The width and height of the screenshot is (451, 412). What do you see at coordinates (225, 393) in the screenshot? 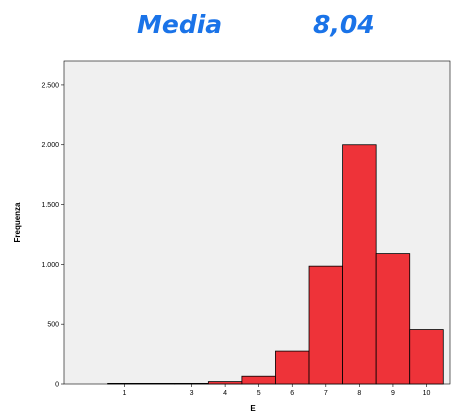
I see `x-tick-label: 4` at bounding box center [225, 393].